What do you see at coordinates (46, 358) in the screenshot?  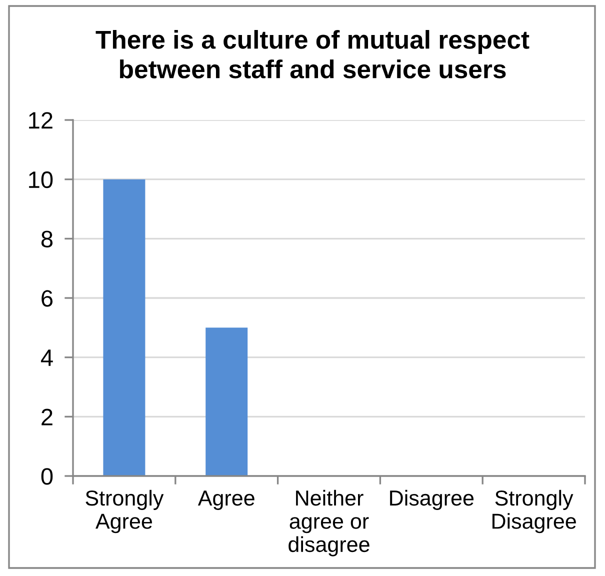 I see `y-tick-label: 4` at bounding box center [46, 358].